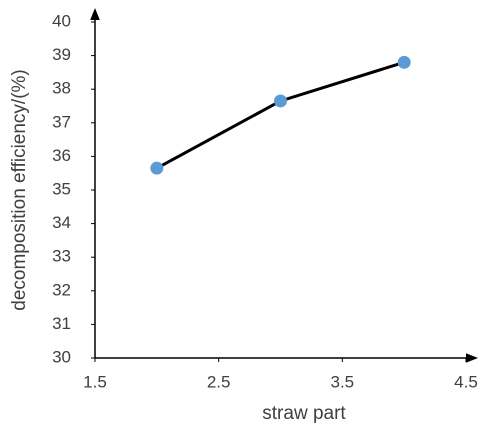 This screenshot has height=428, width=485. I want to click on x-tick-label: 2.5, so click(219, 381).